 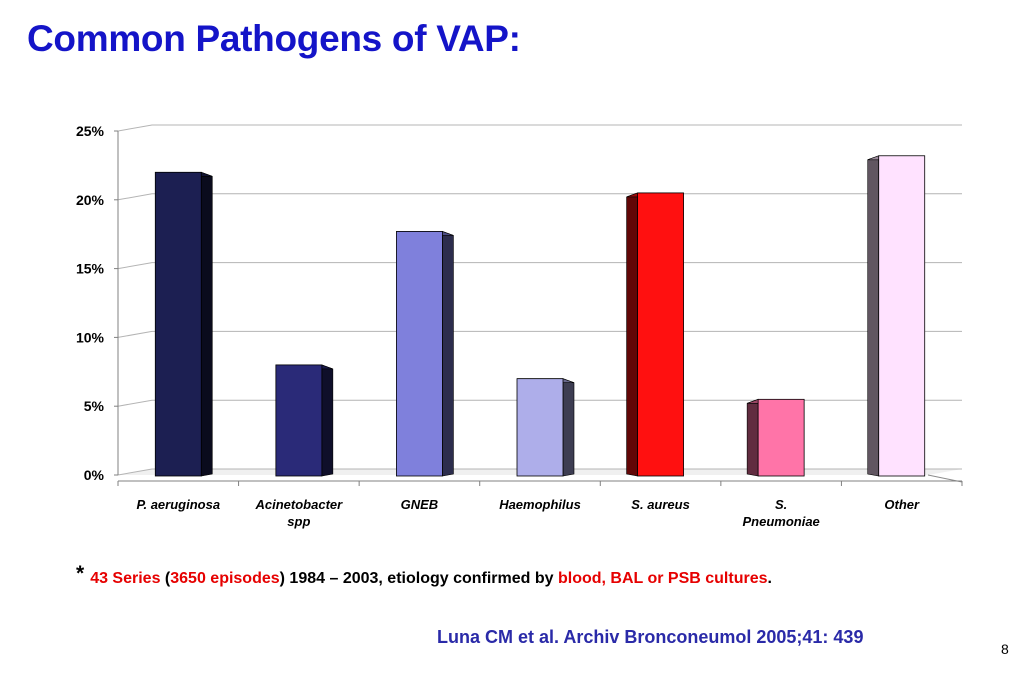 I want to click on x-tick-label: Pneumoniae, so click(x=780, y=521).